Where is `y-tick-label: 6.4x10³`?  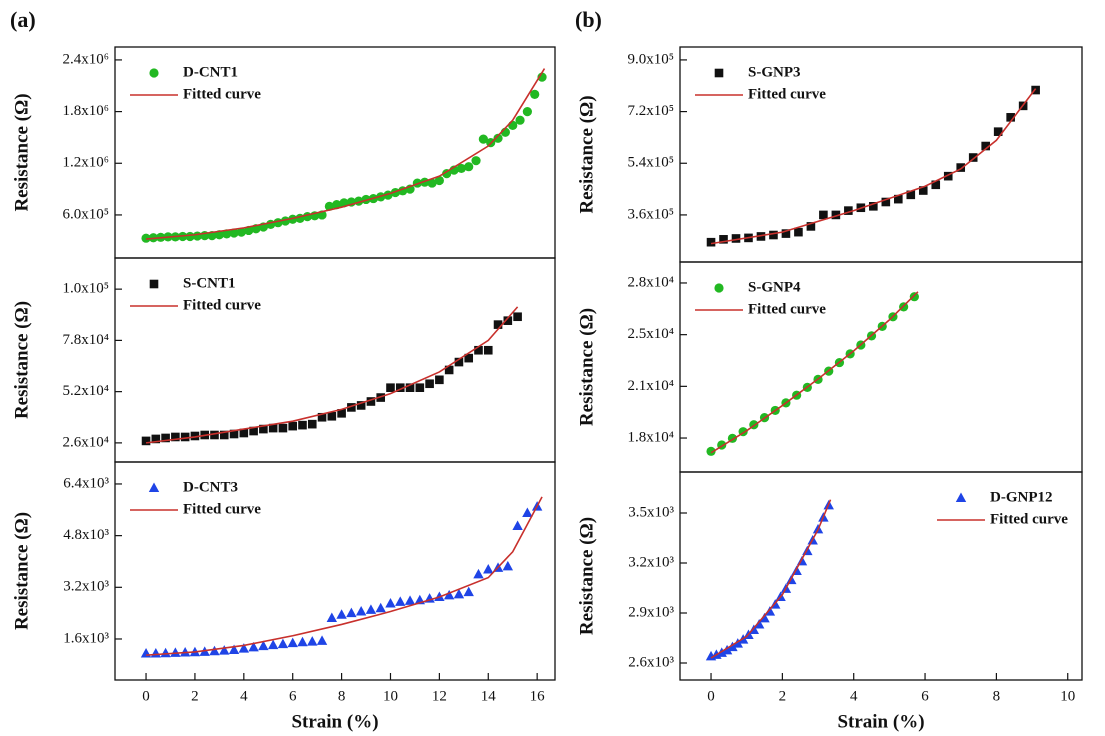 y-tick-label: 6.4x10³ is located at coordinates (86, 483).